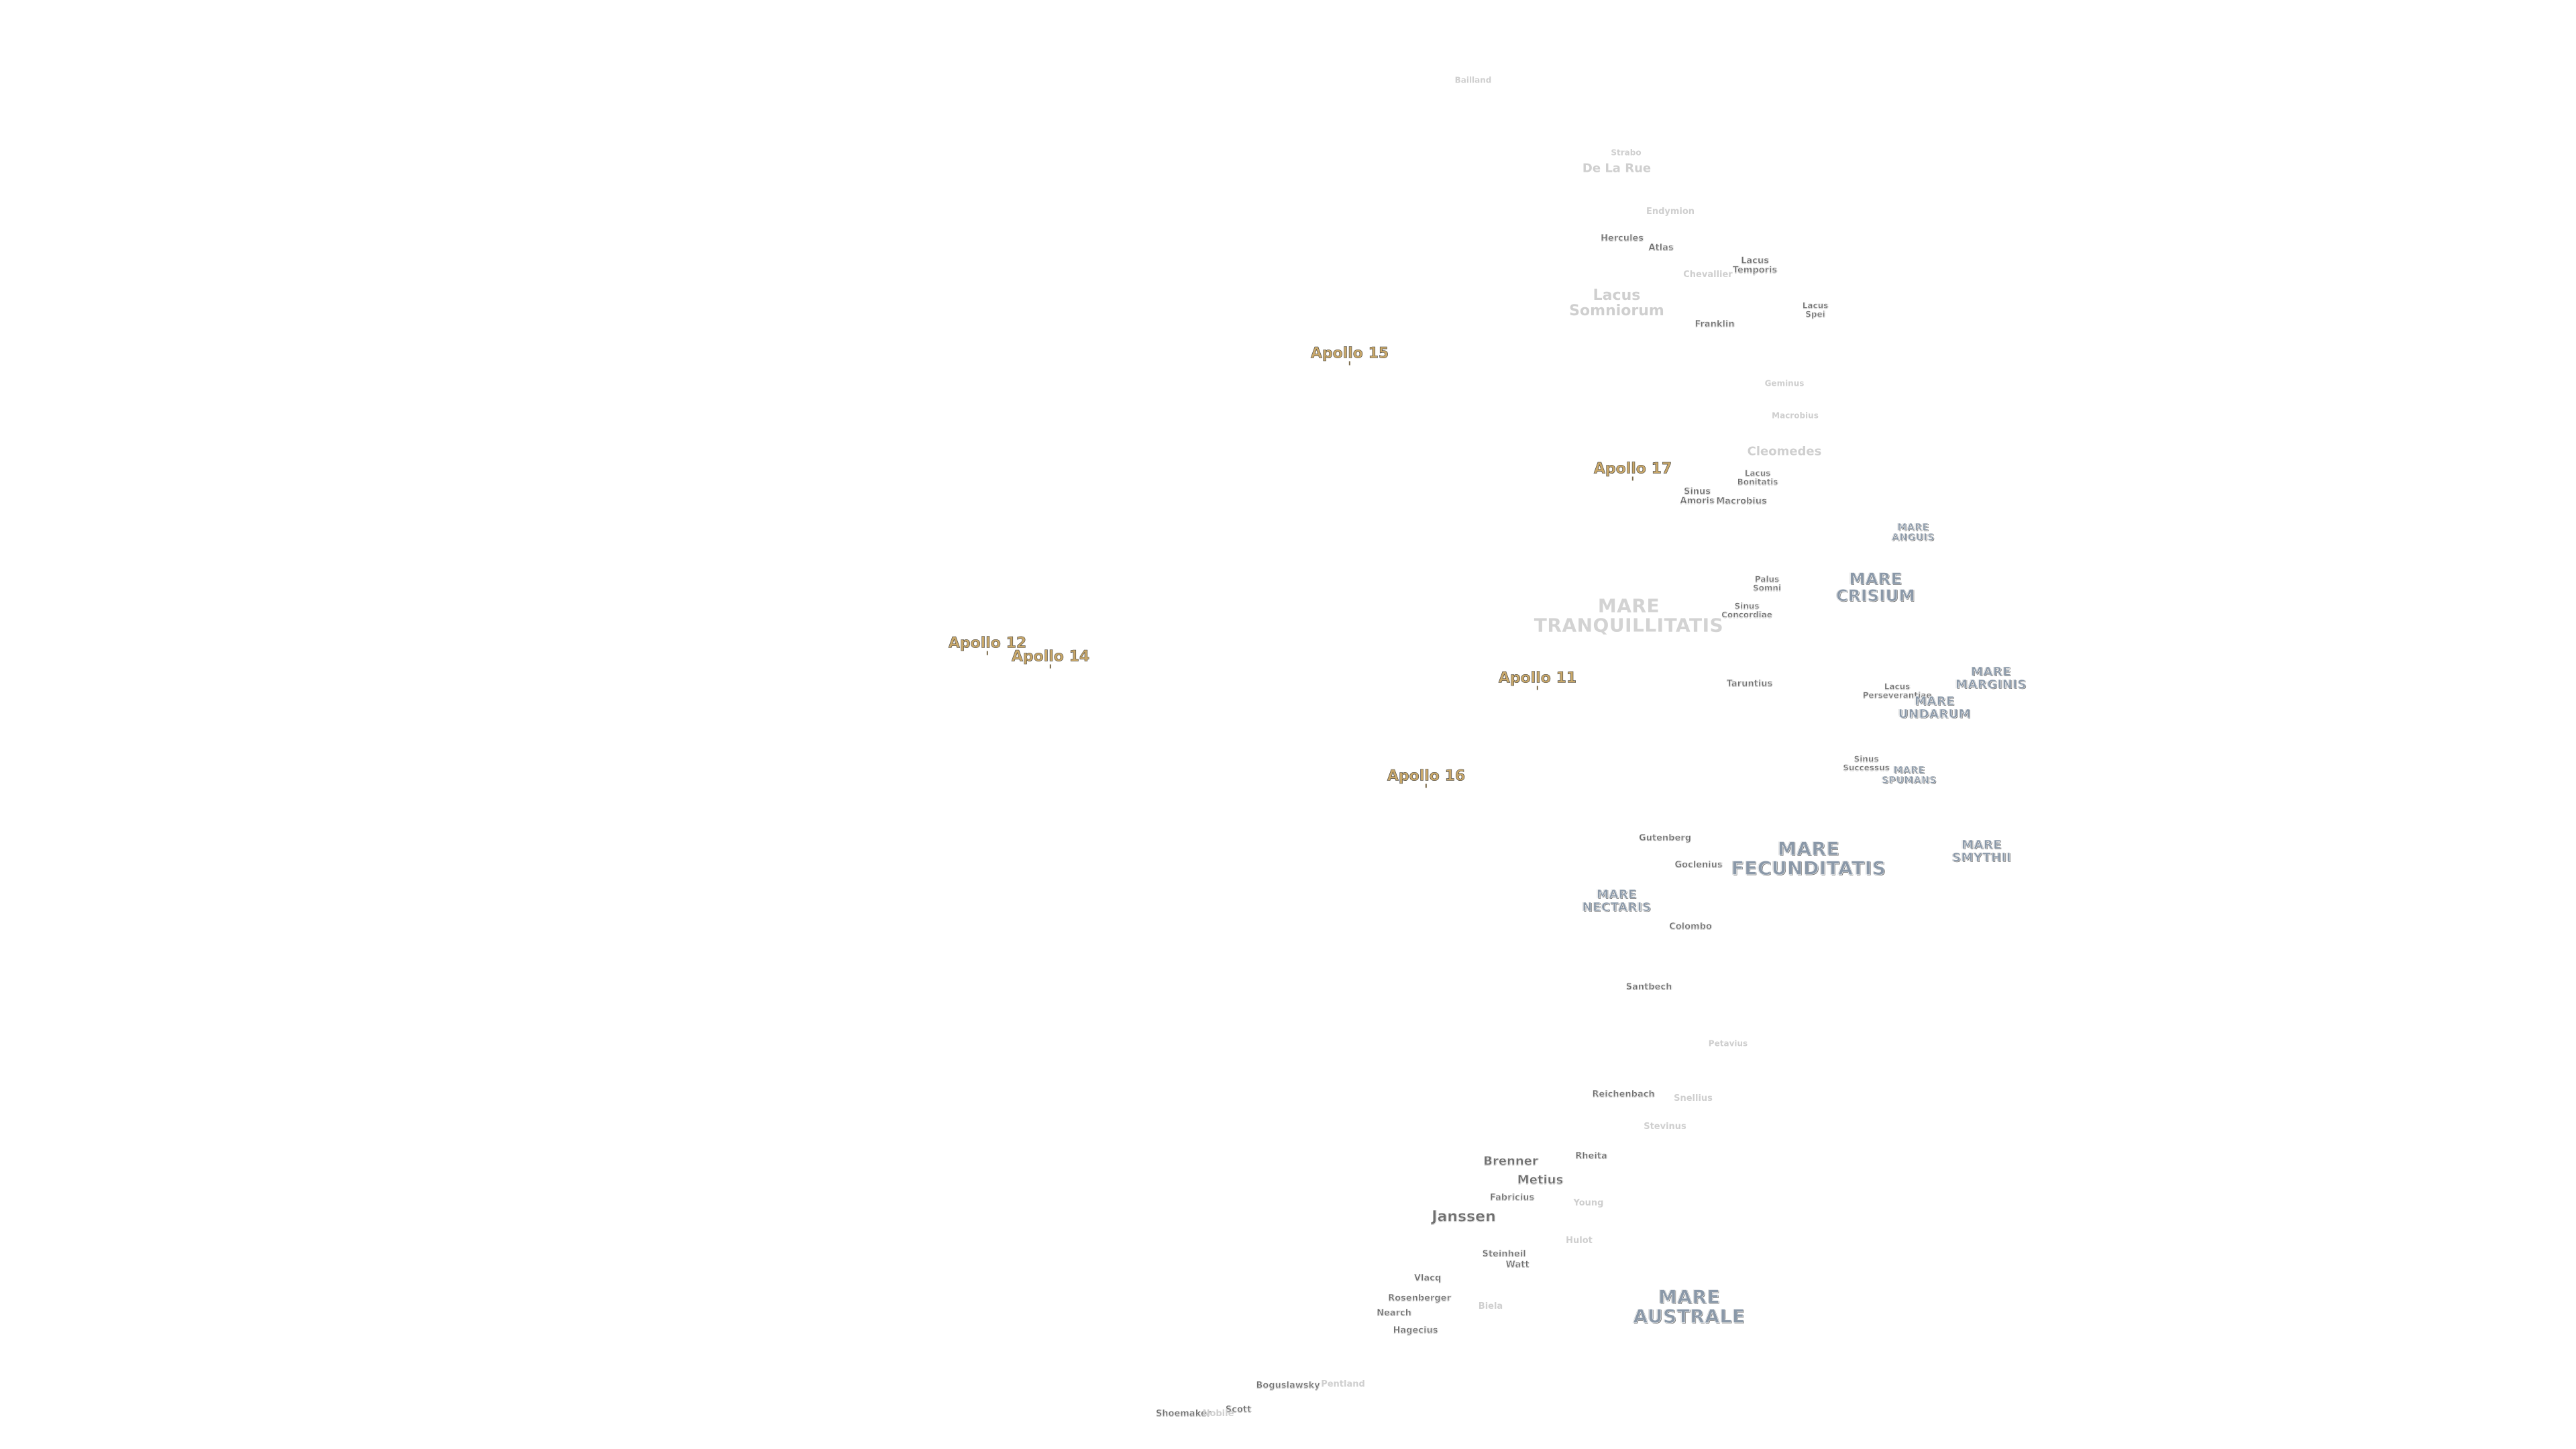  What do you see at coordinates (1428, 1278) in the screenshot?
I see `vlacq-label: Vlacq` at bounding box center [1428, 1278].